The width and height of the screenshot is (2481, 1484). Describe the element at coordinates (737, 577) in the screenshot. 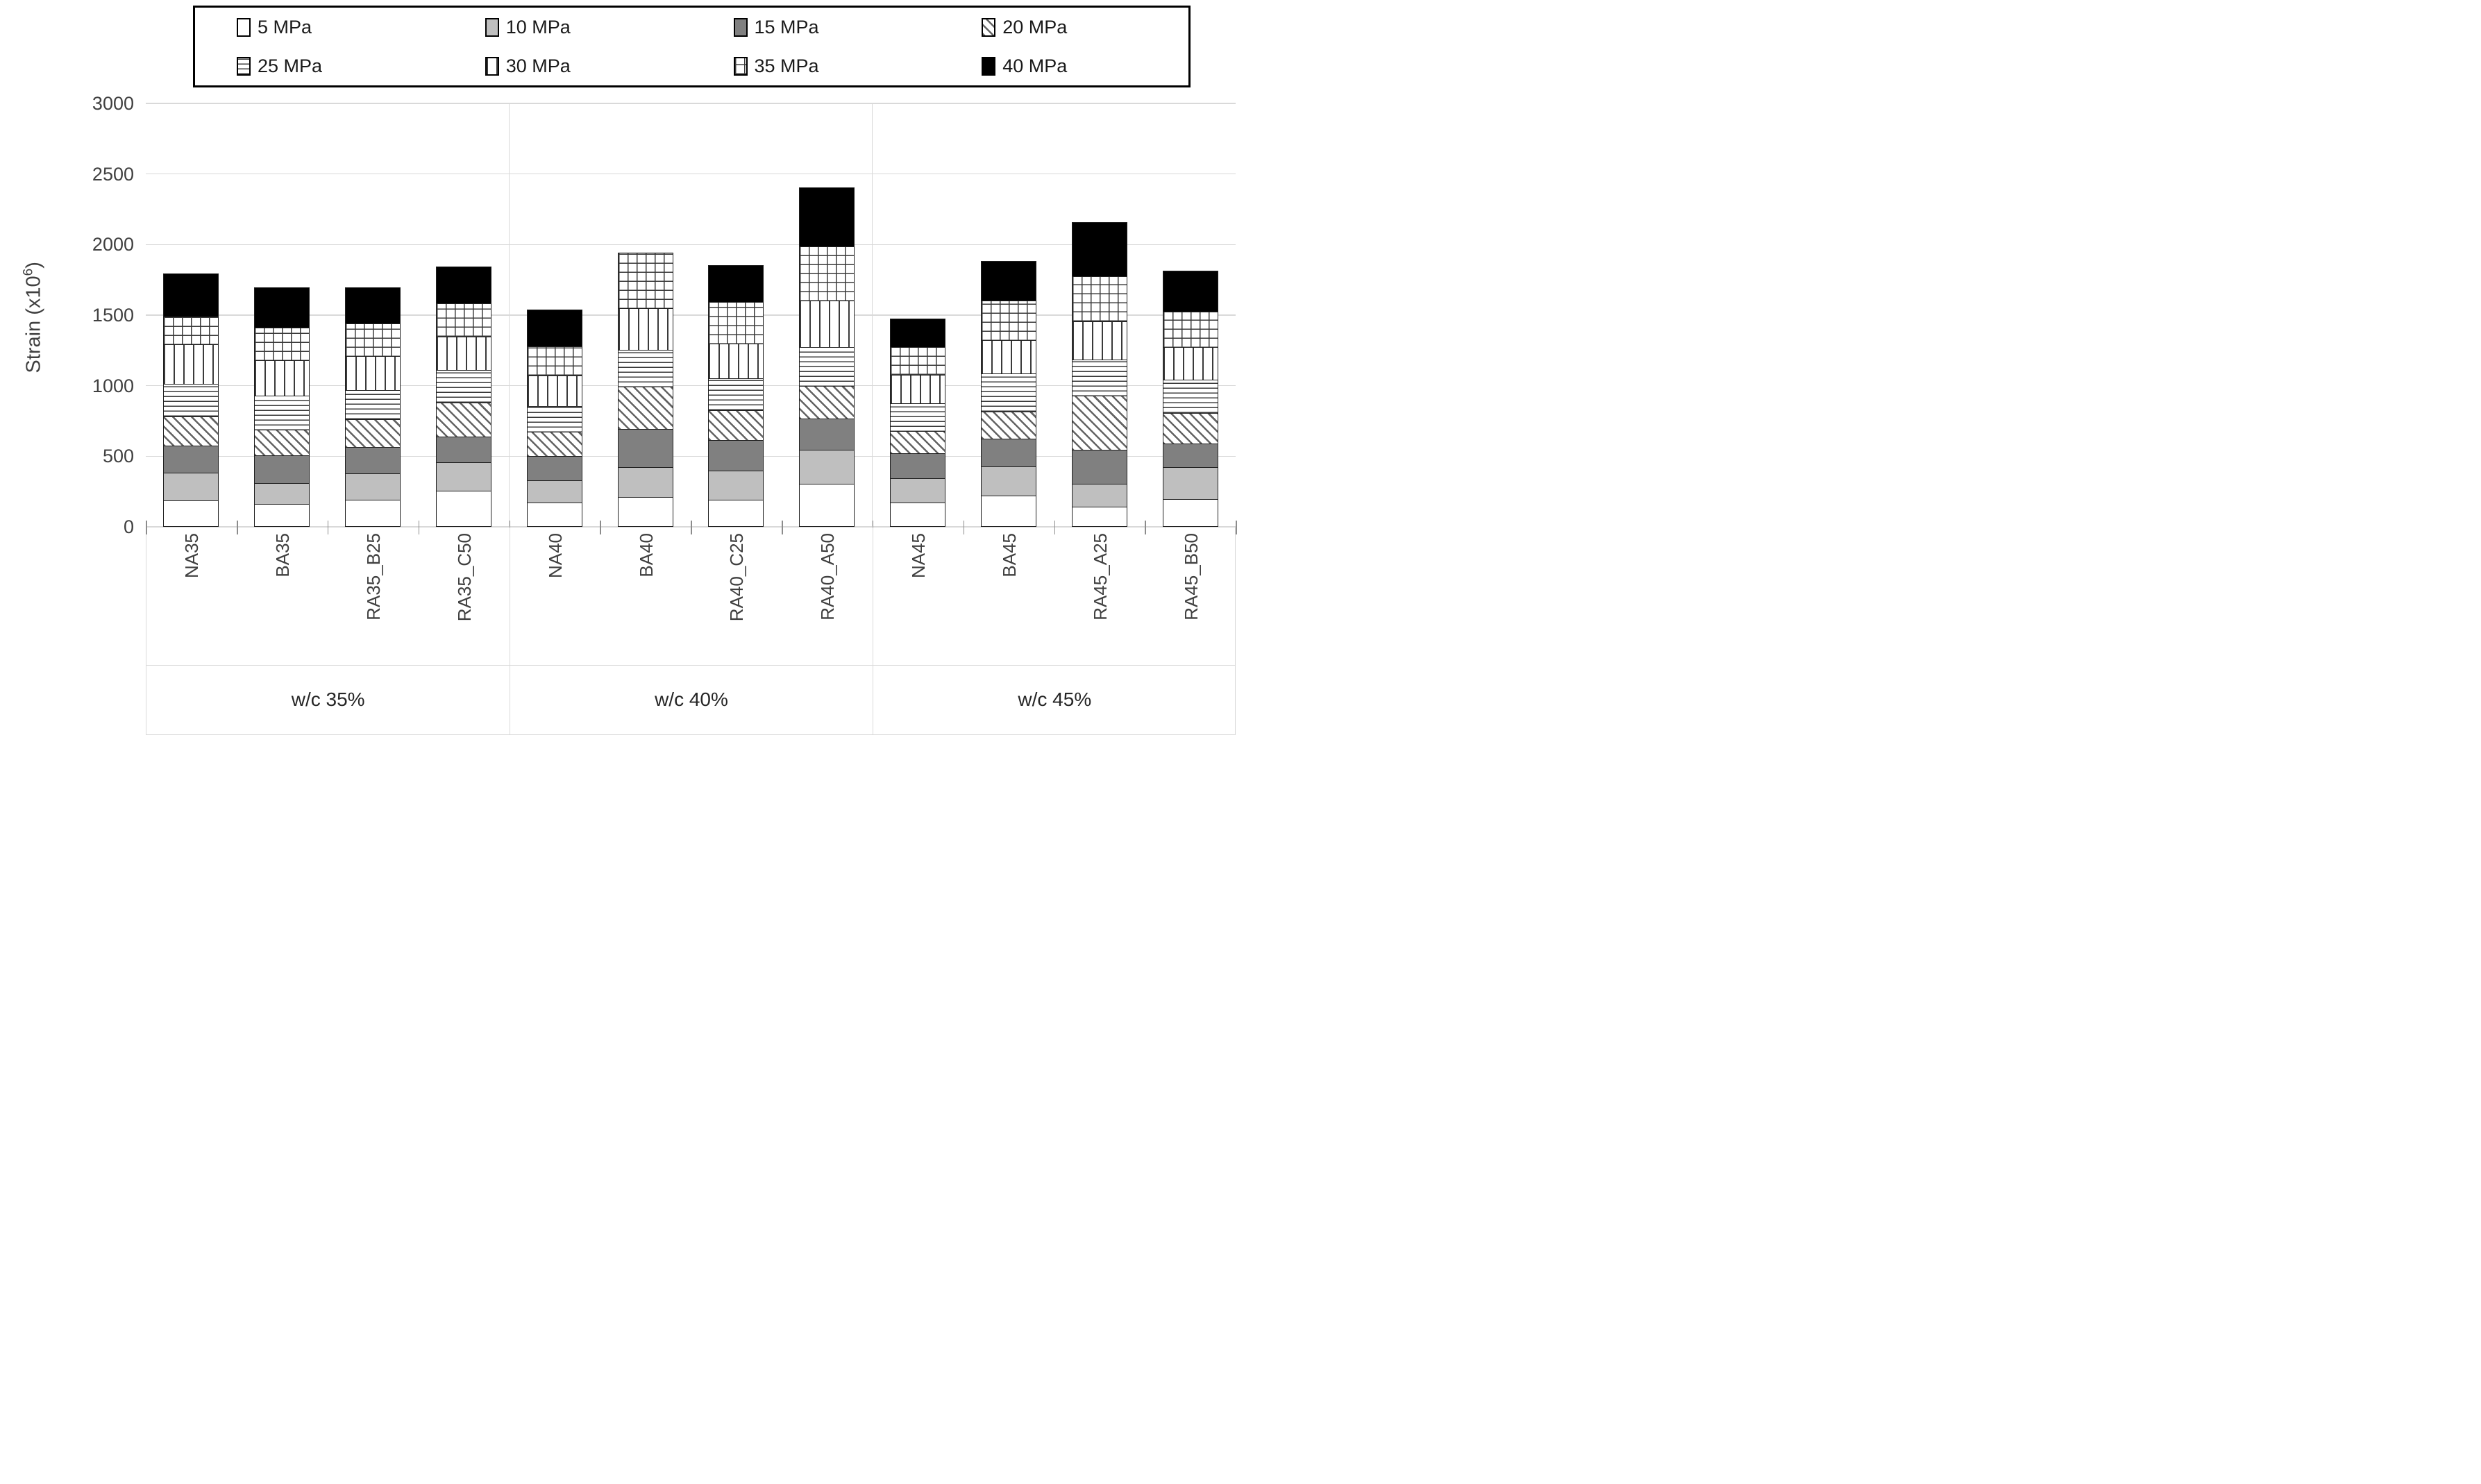

I see `category-label: RA40_C25` at that location.